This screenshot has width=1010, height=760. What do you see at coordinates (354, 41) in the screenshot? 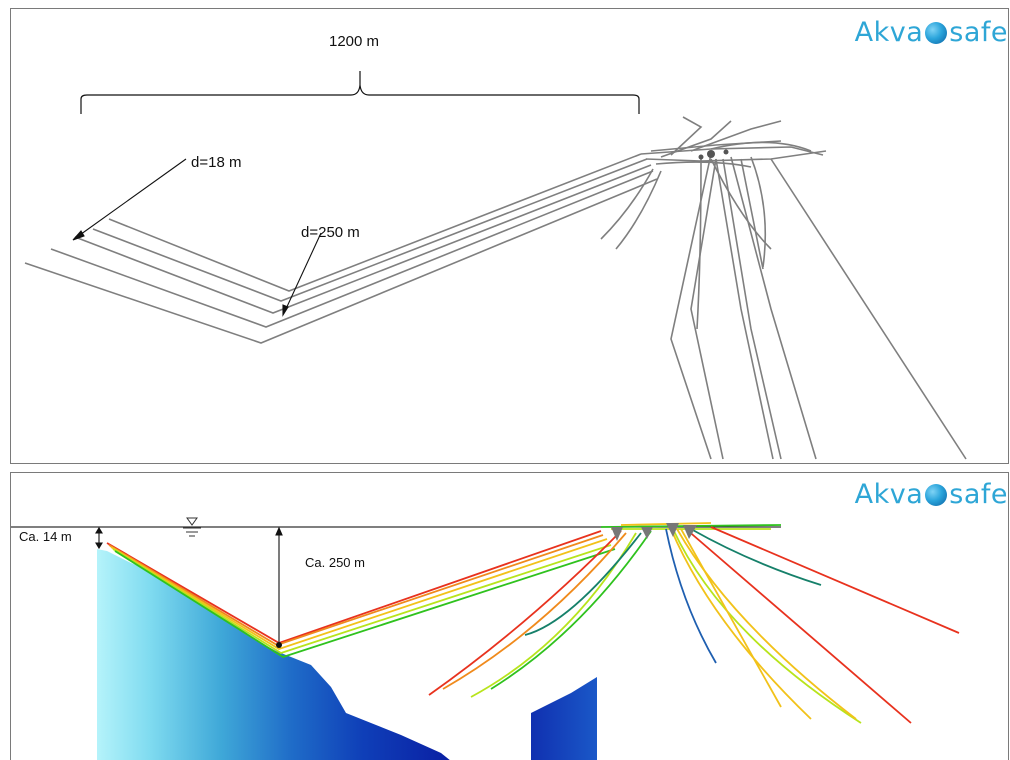
I see `span-length-label: 1200 m` at bounding box center [354, 41].